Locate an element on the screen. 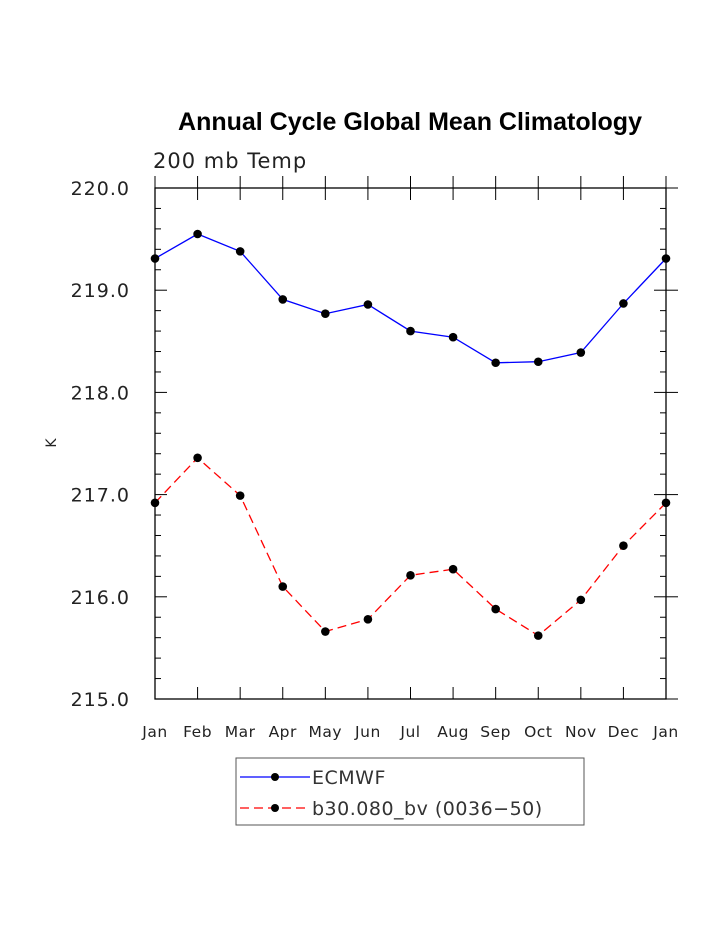 Image resolution: width=723 pixels, height=935 pixels. y-axis-label: K is located at coordinates (52, 443).